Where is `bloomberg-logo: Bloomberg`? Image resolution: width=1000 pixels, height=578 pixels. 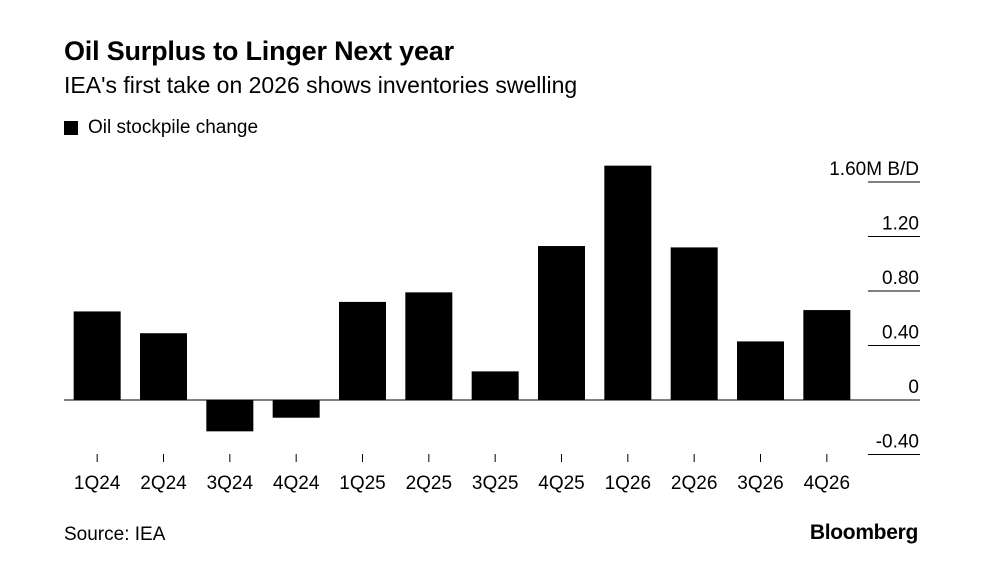
bloomberg-logo: Bloomberg is located at coordinates (863, 532).